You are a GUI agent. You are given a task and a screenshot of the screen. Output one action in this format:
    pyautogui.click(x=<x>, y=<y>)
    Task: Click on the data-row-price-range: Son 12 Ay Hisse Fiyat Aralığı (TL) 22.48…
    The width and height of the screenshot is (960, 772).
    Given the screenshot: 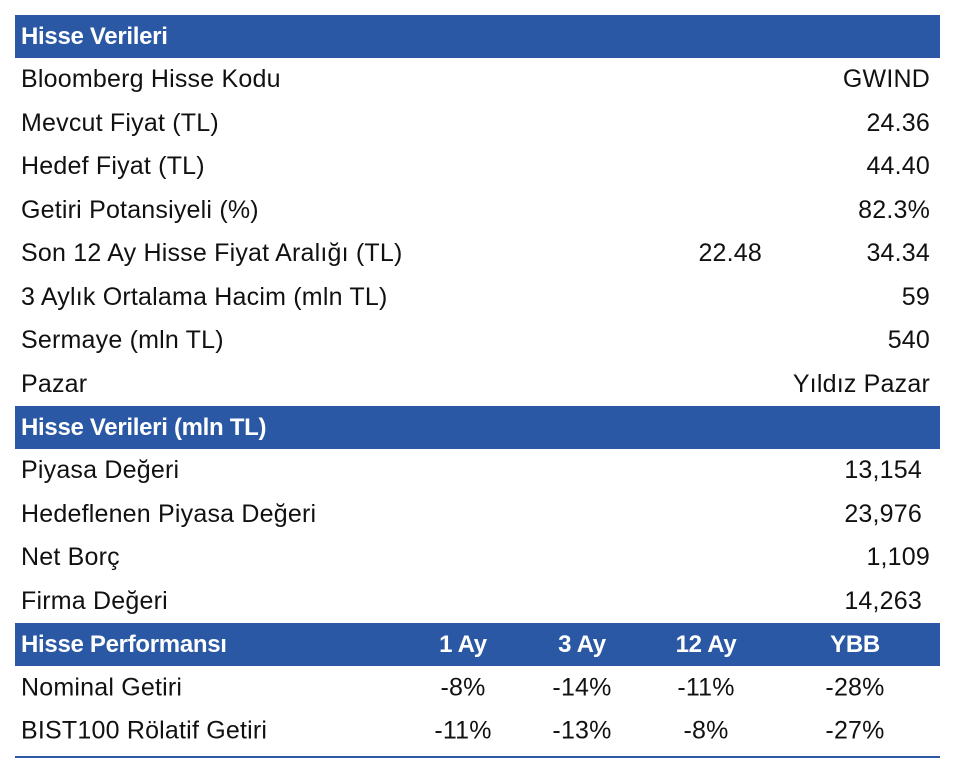 What is the action you would take?
    pyautogui.click(x=477, y=254)
    